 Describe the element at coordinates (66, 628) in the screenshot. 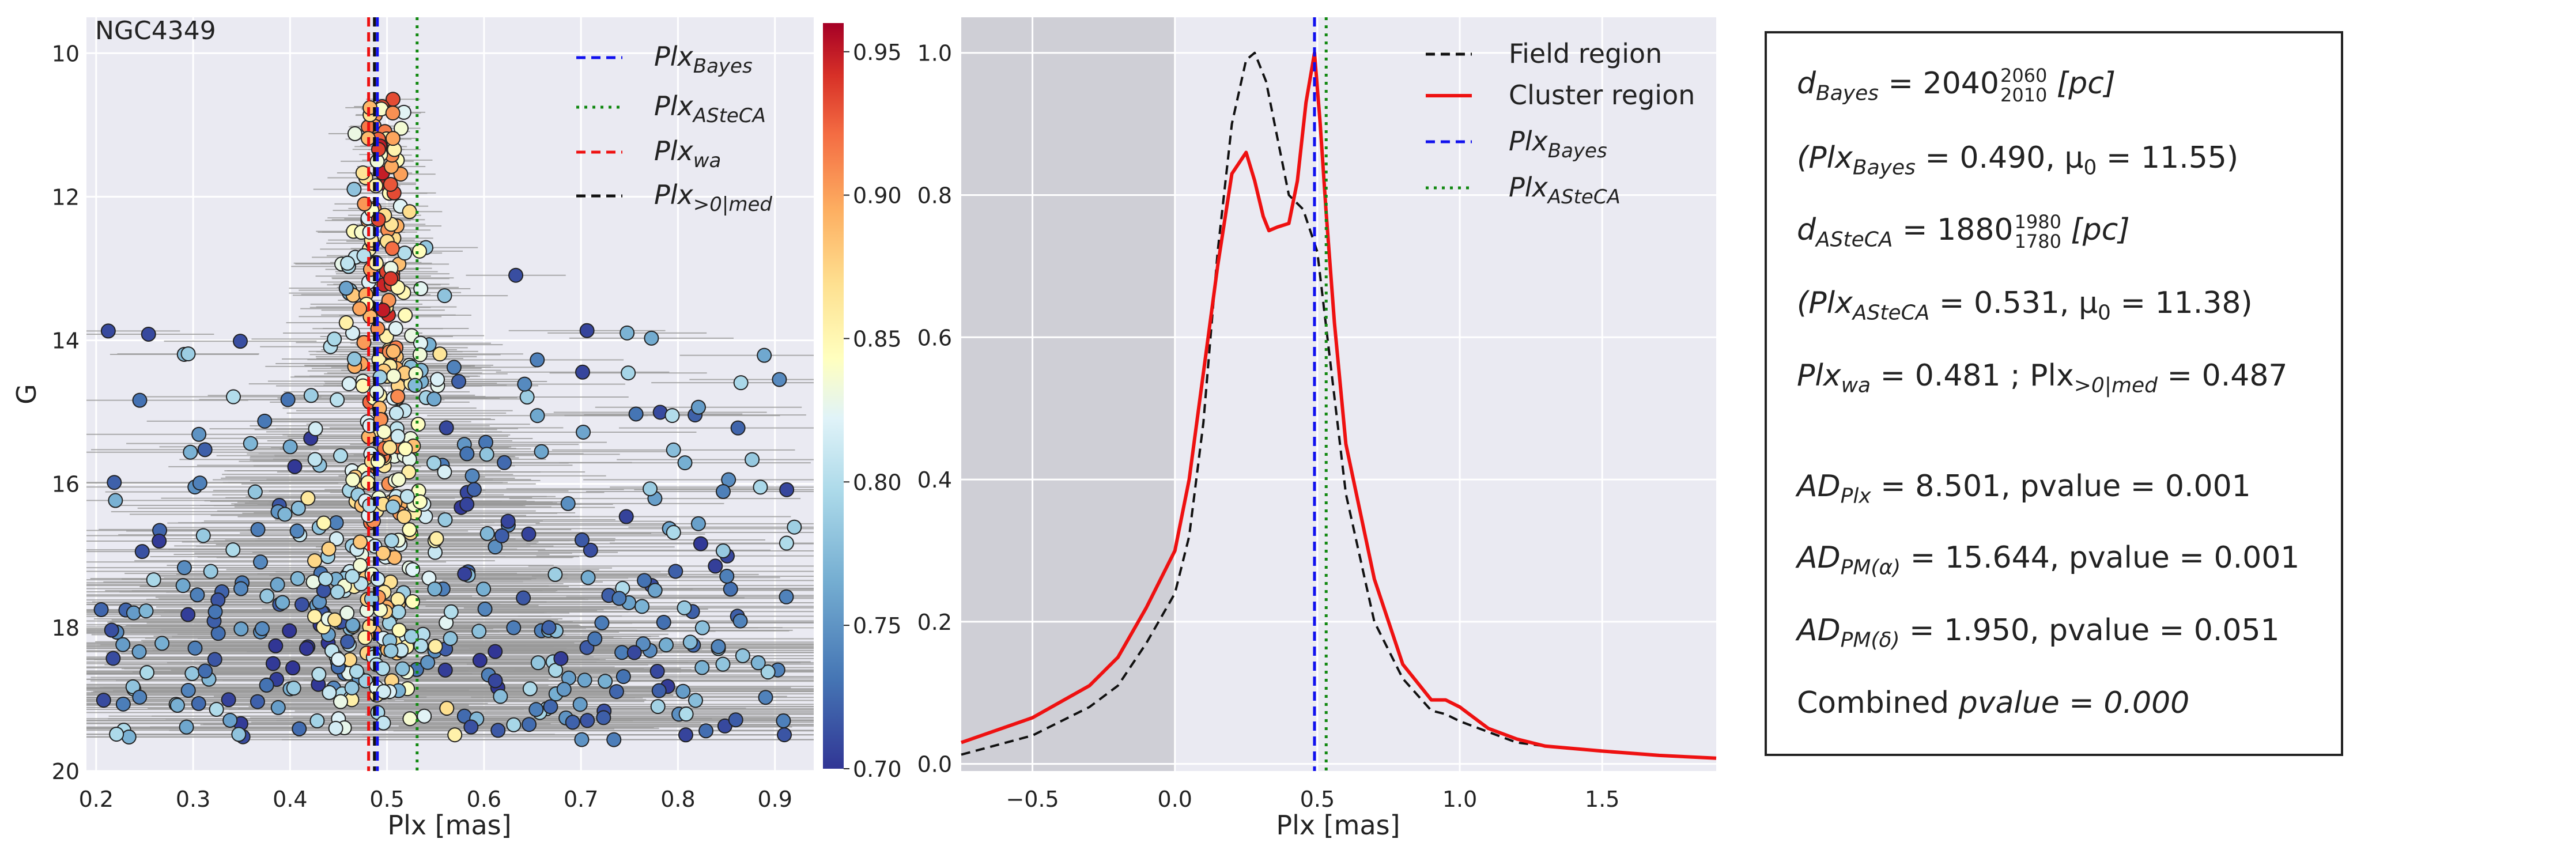

I see `scatter-y-tick-label: 18` at that location.